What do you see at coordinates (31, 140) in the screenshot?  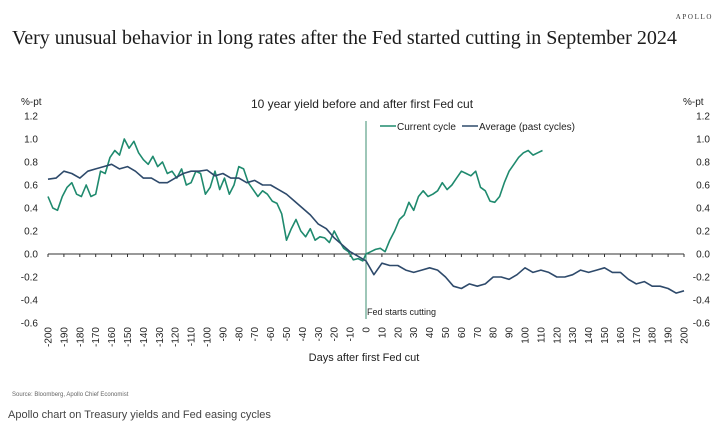 I see `y-tick-label-left: 1.0` at bounding box center [31, 140].